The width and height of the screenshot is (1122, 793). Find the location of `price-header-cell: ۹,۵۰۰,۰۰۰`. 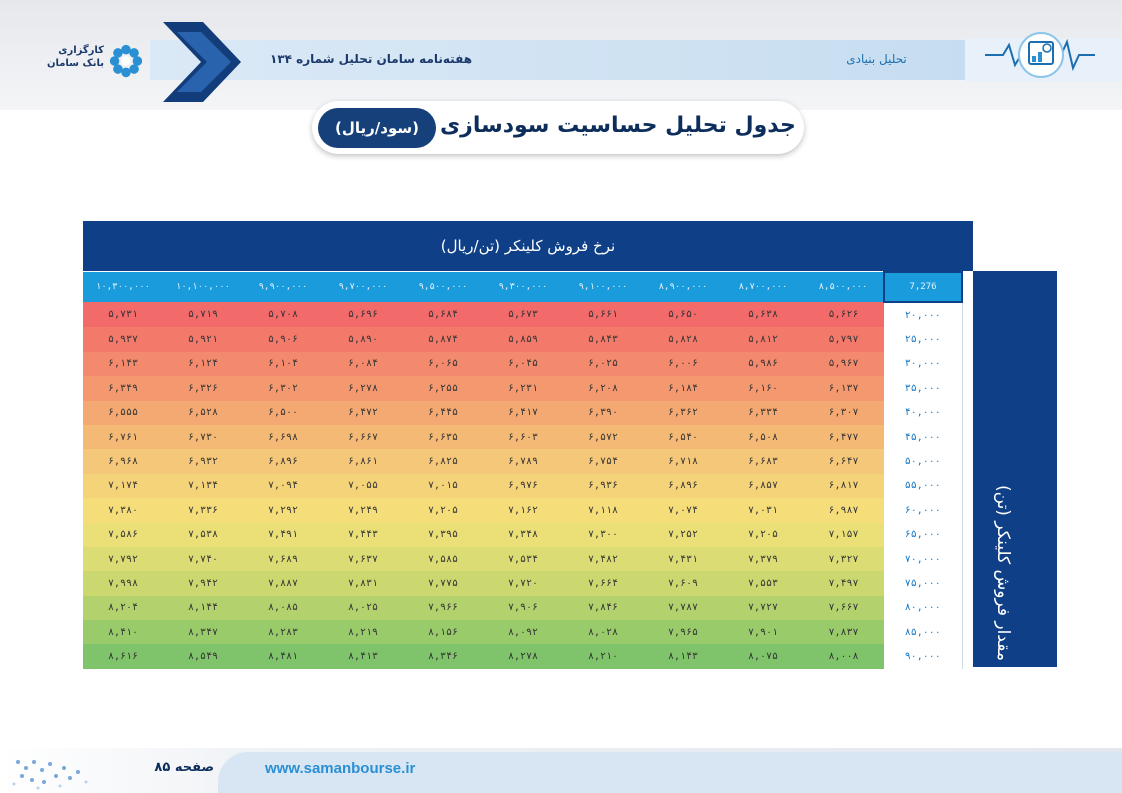

price-header-cell: ۹,۵۰۰,۰۰۰ is located at coordinates (443, 287).